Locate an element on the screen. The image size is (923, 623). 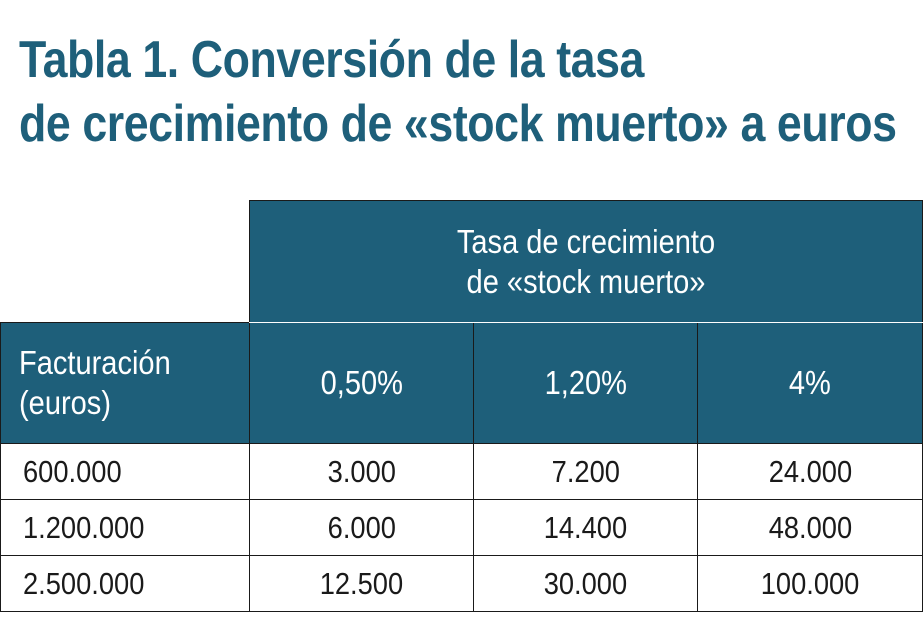
column-header-label: 1,20% is located at coordinates (585, 382).